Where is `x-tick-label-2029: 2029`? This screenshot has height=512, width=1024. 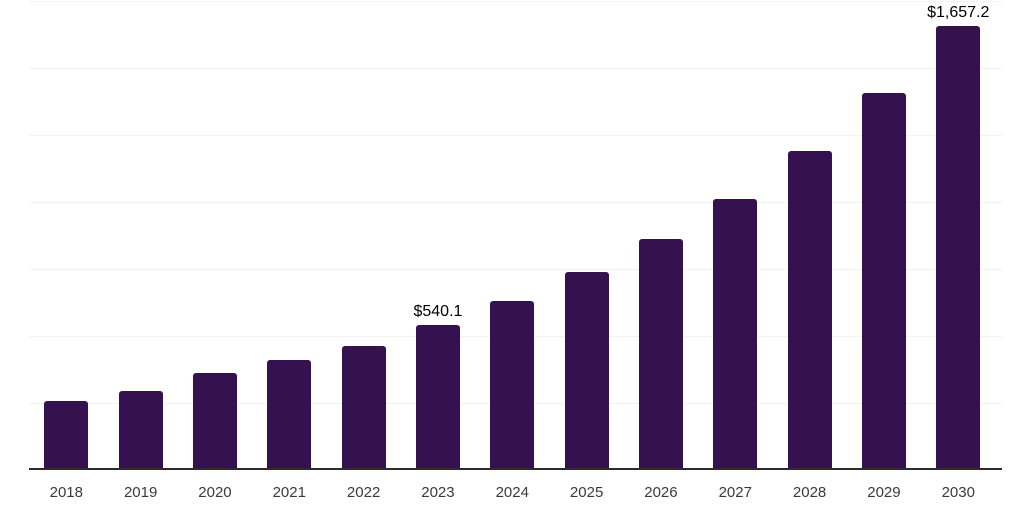
x-tick-label-2029: 2029 is located at coordinates (884, 492).